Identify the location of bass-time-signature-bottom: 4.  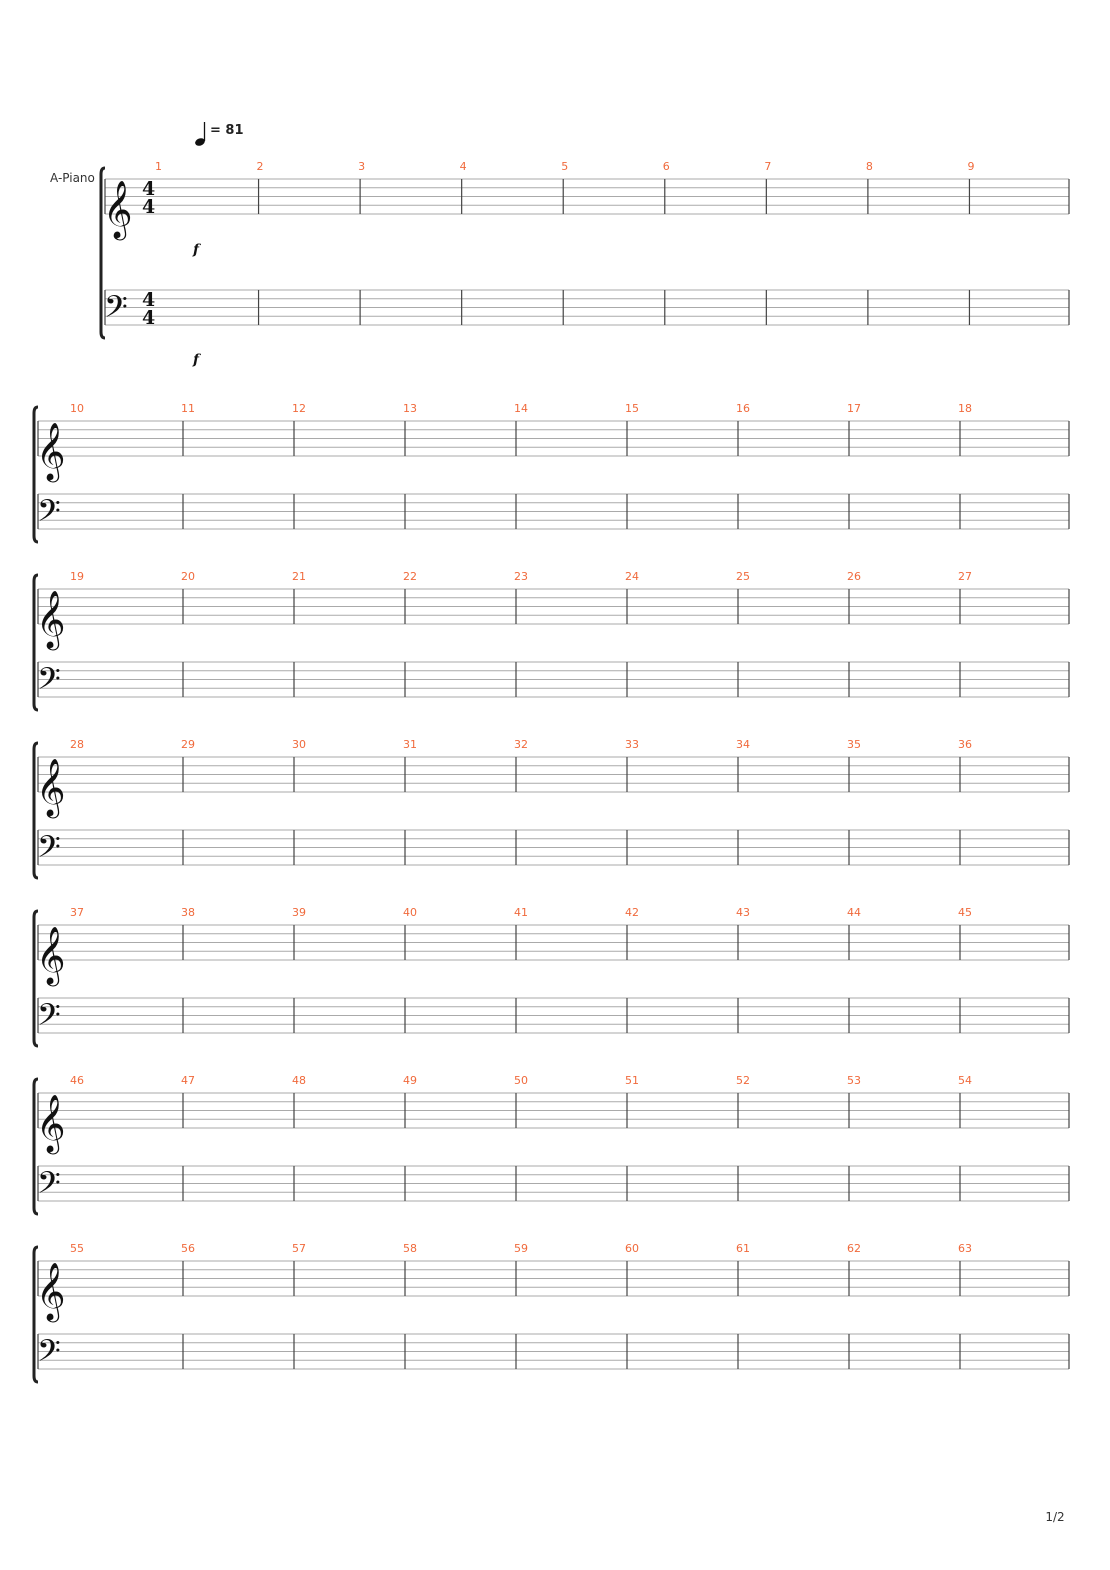
(148, 318).